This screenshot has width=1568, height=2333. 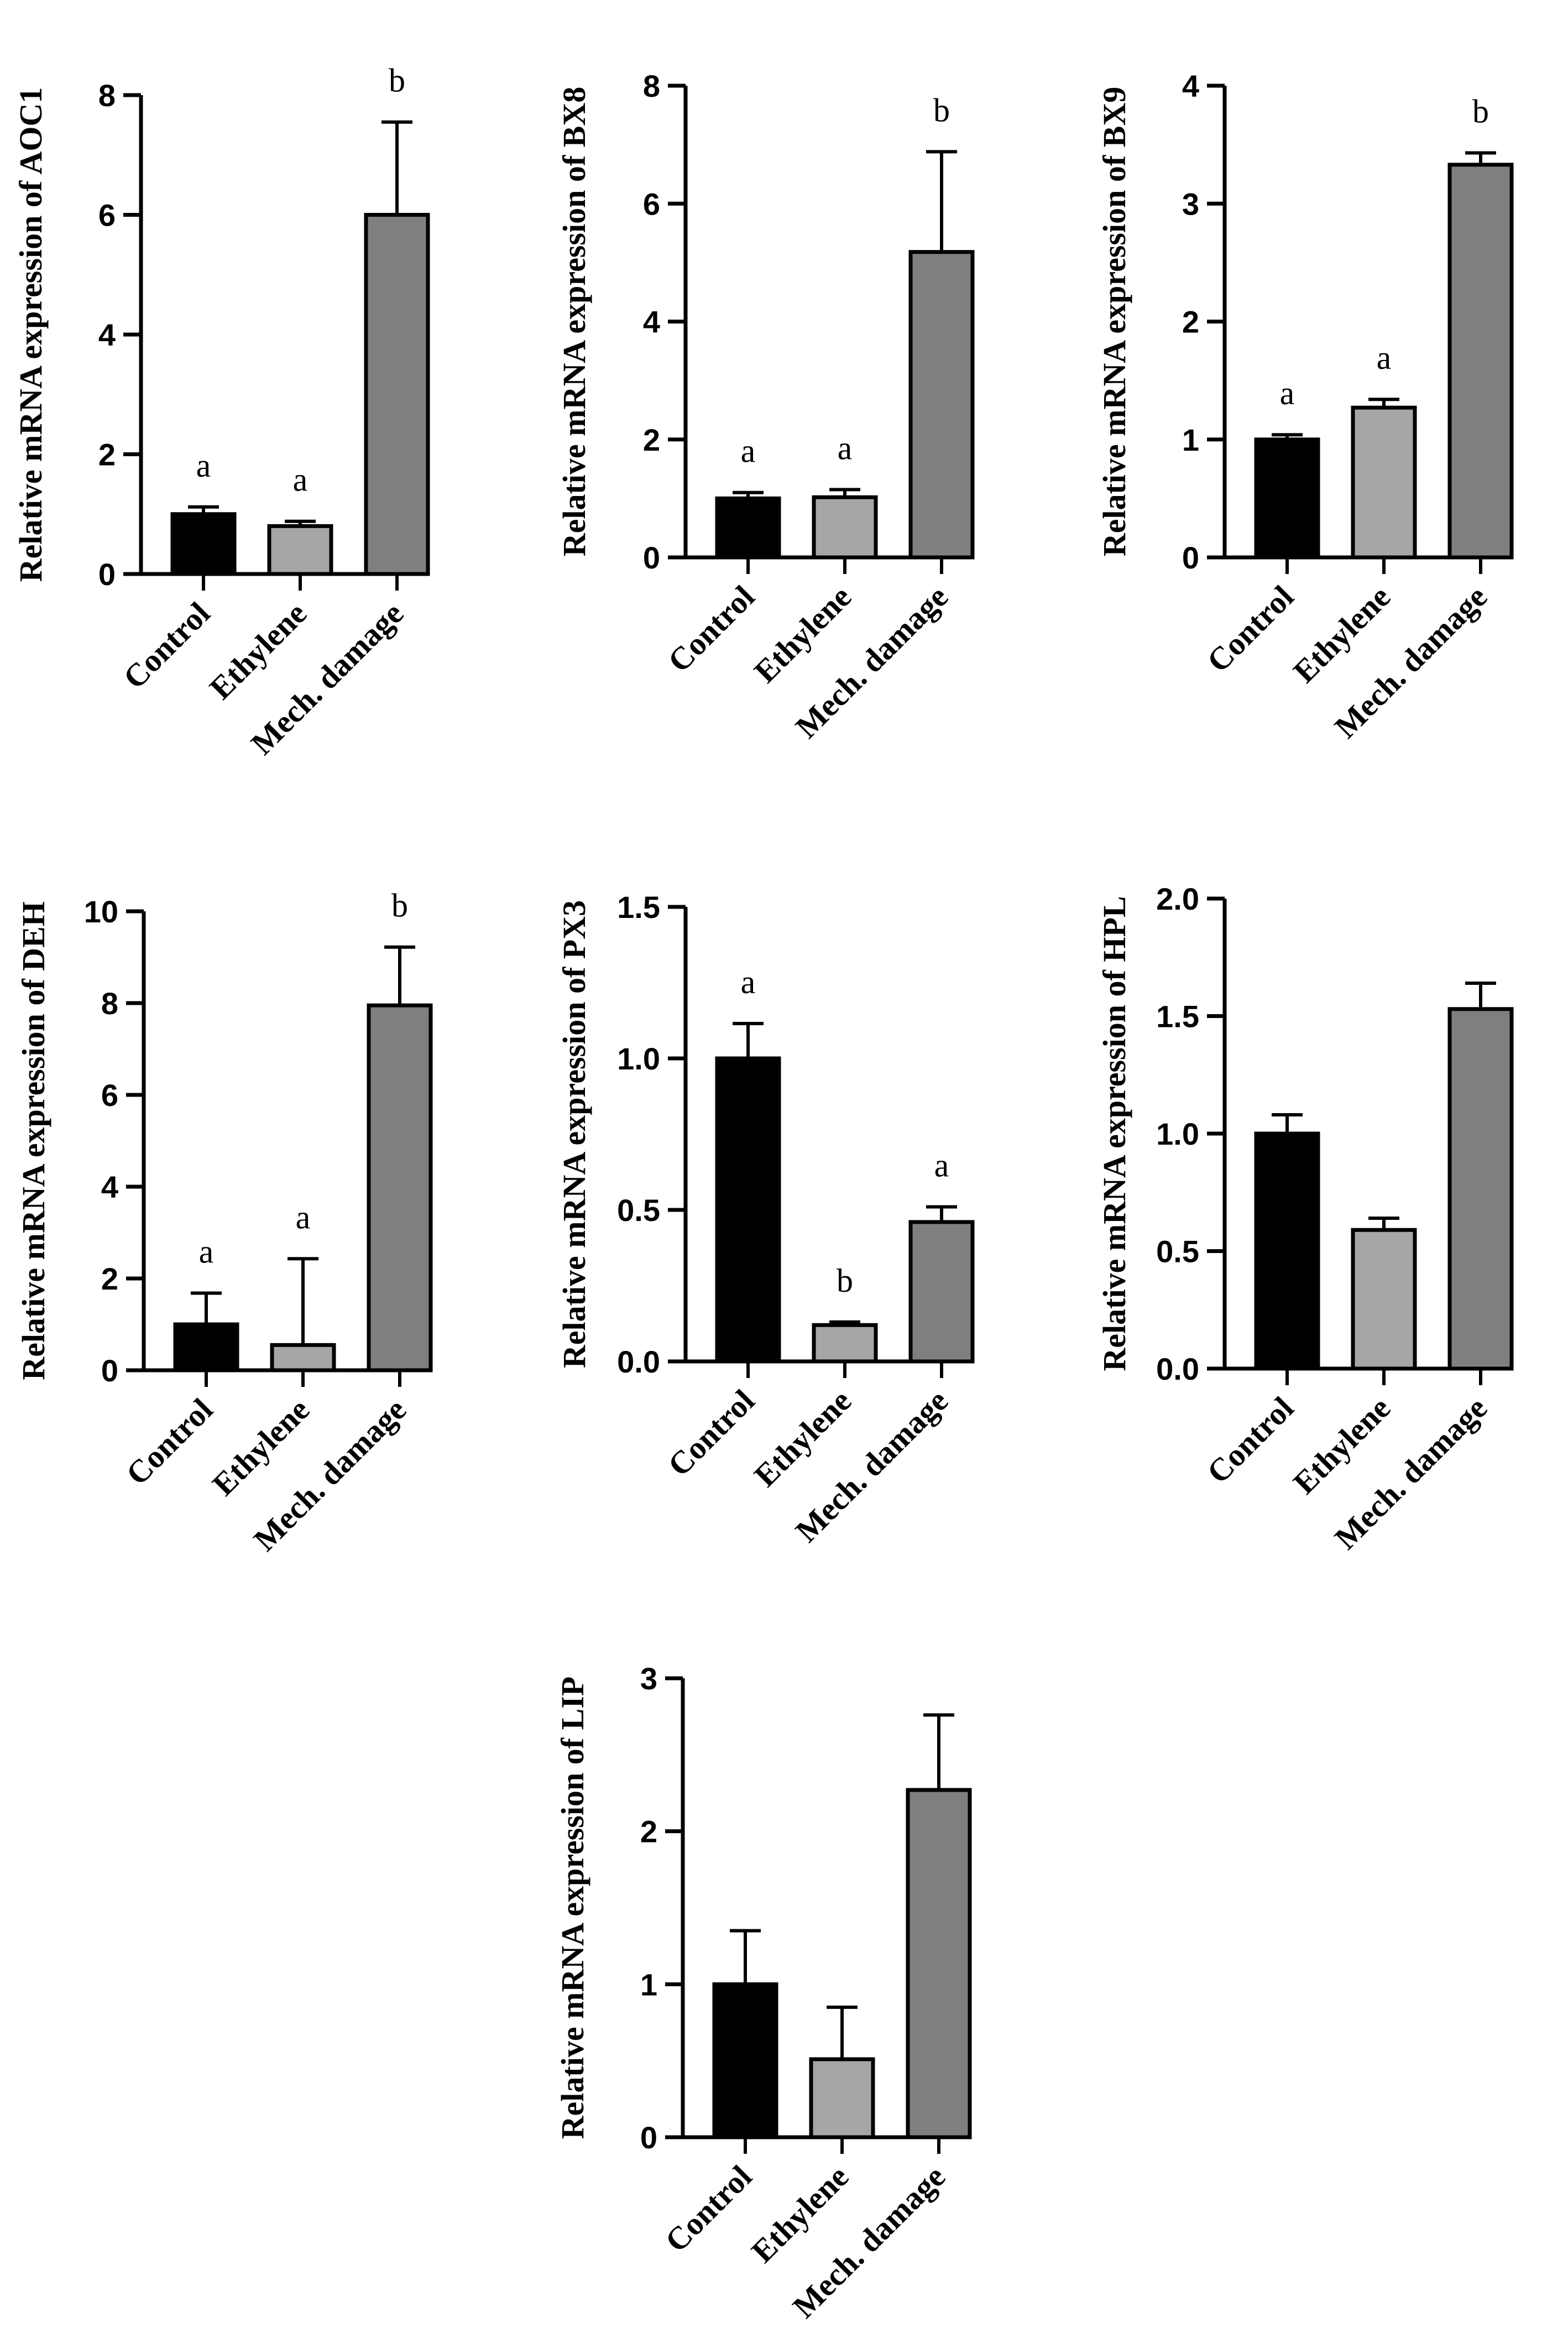 What do you see at coordinates (31, 334) in the screenshot?
I see `y-axis-title: Relative mRNA expression of AOC1` at bounding box center [31, 334].